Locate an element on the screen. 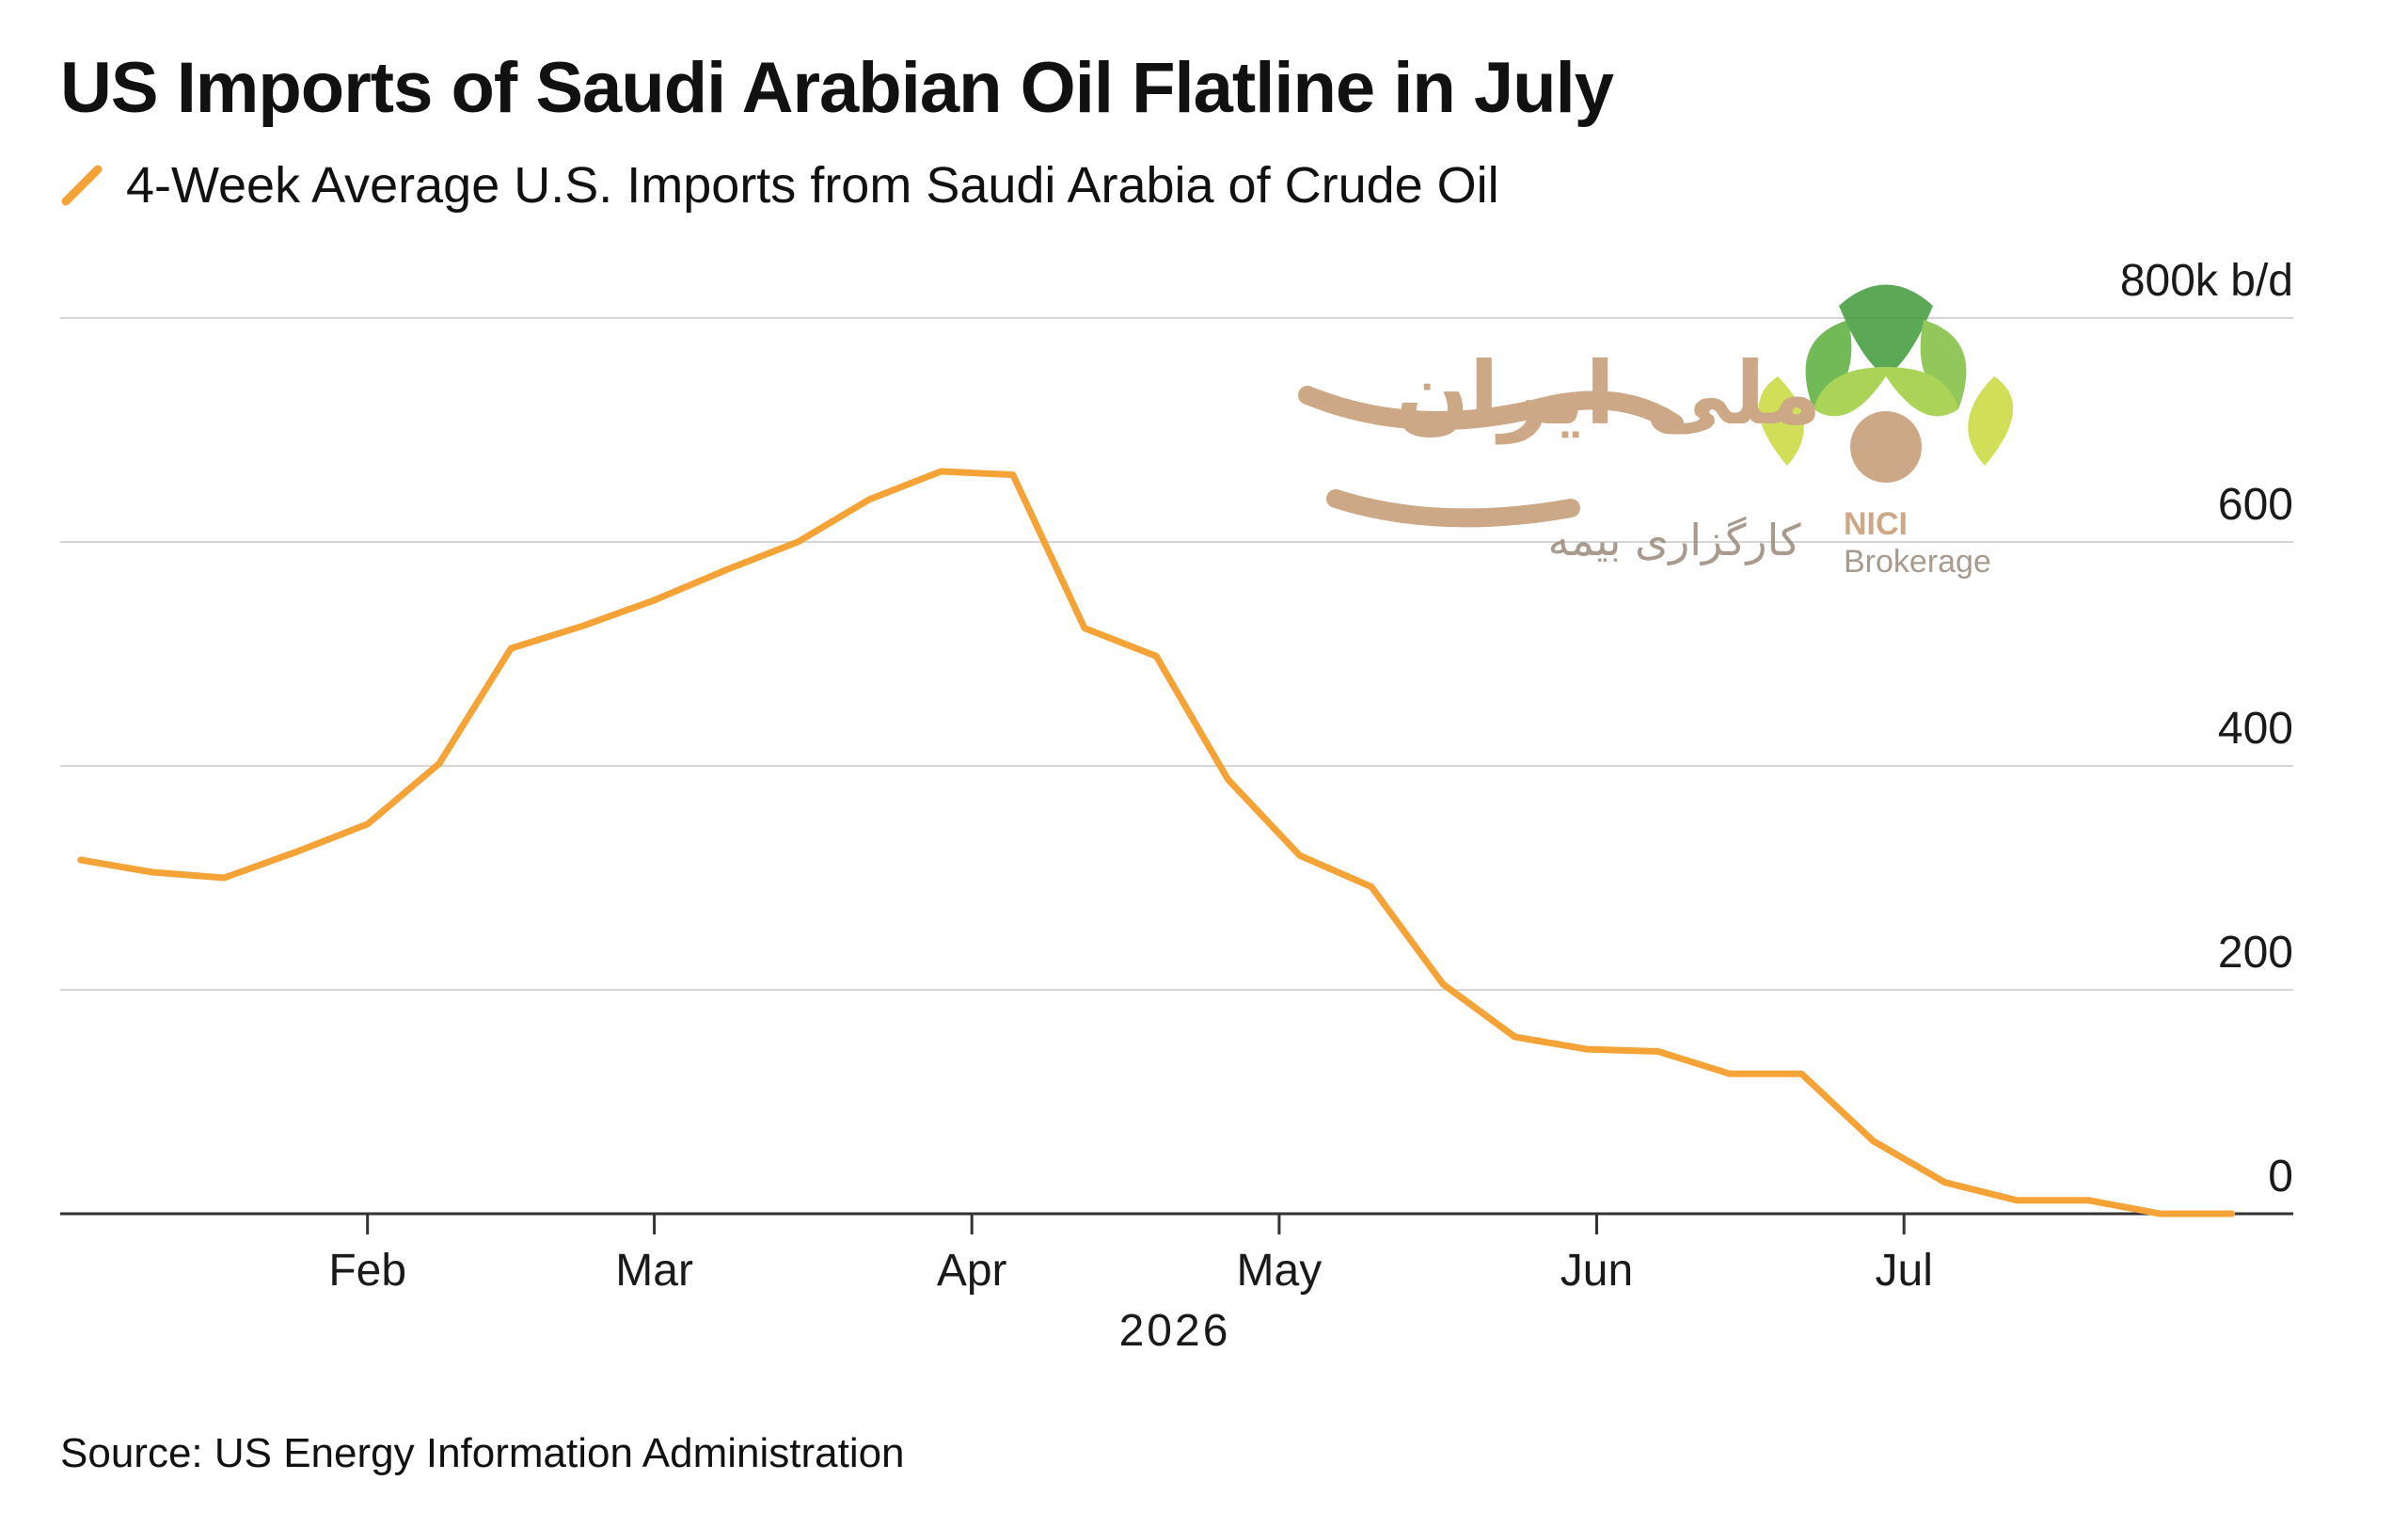  x-axis-label: 2026 is located at coordinates (1175, 1331).